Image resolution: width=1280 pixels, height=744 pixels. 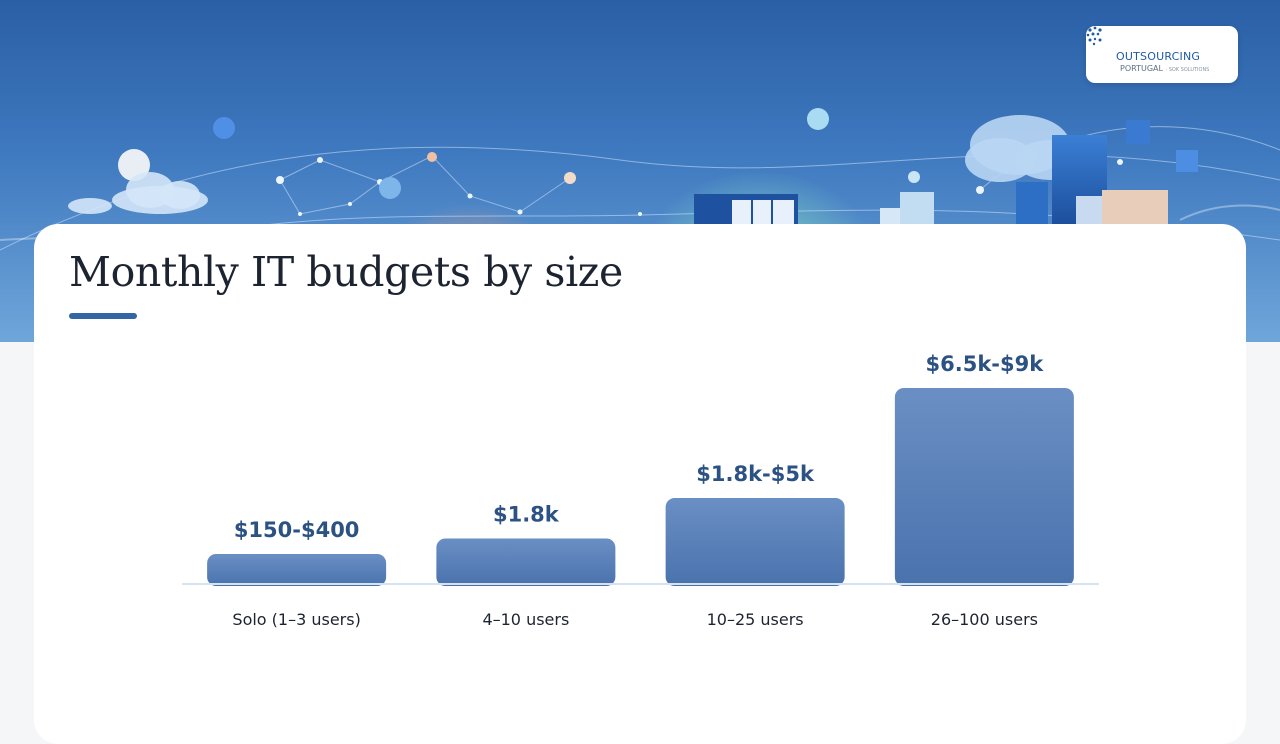 I want to click on title-accent-bar, so click(x=103, y=316).